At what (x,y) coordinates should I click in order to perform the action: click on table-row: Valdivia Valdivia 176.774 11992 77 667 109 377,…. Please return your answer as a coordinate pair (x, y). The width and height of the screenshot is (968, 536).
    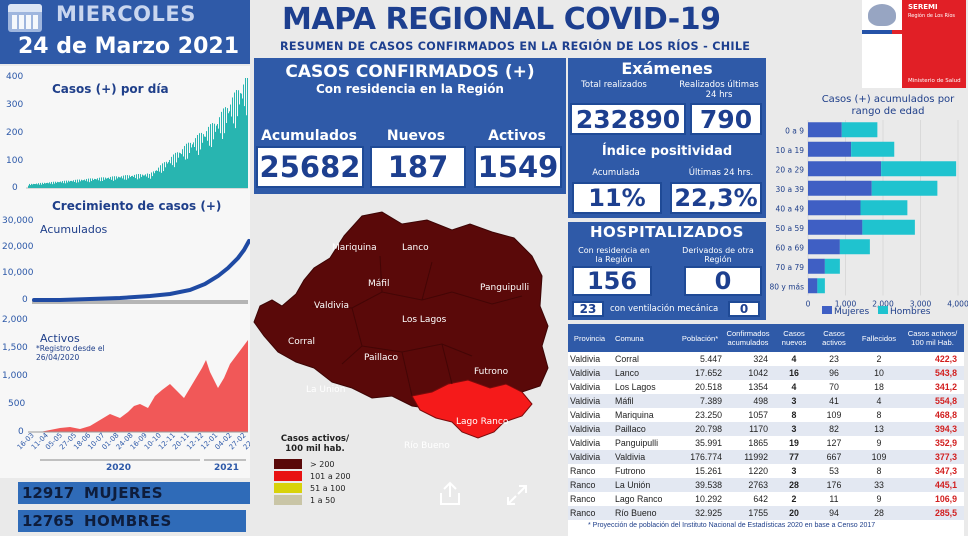
    Looking at the image, I should click on (766, 457).